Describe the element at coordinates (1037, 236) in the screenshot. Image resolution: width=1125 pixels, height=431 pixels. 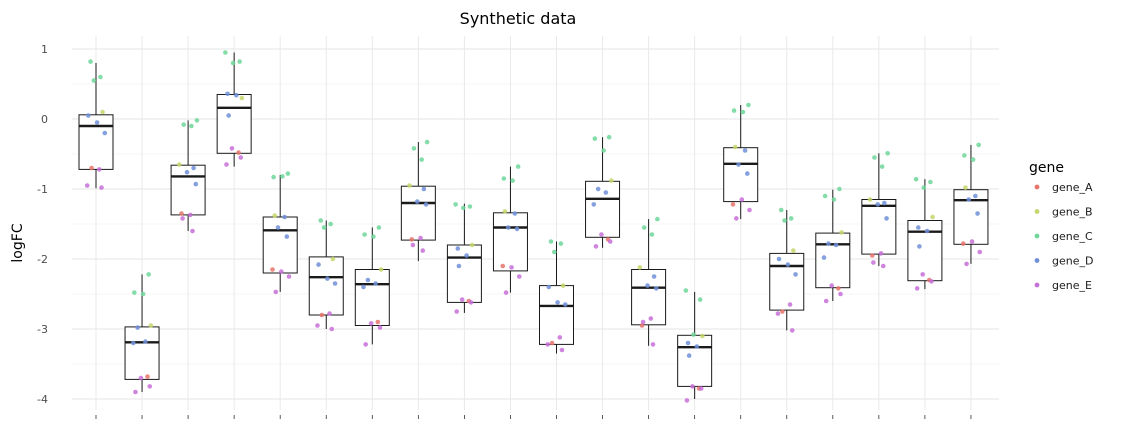
I see `legend-key` at that location.